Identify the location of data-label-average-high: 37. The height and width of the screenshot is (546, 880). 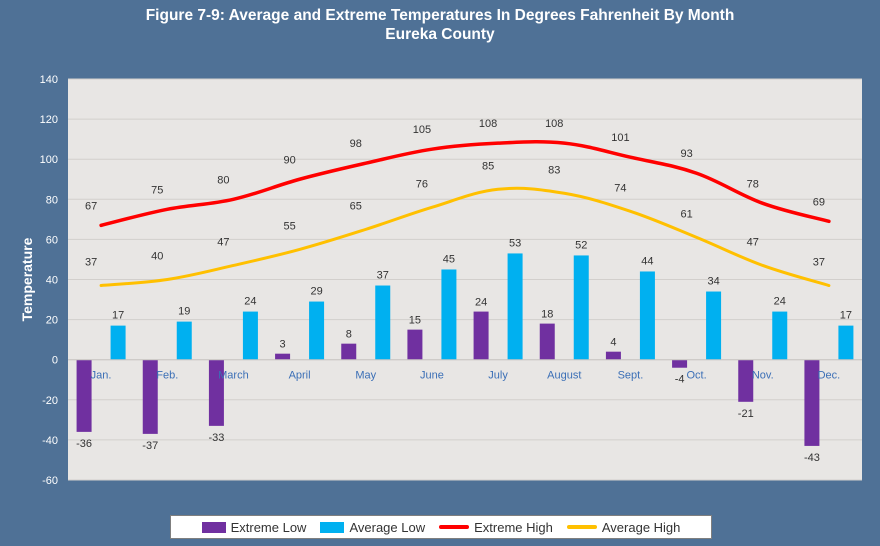
(91, 263).